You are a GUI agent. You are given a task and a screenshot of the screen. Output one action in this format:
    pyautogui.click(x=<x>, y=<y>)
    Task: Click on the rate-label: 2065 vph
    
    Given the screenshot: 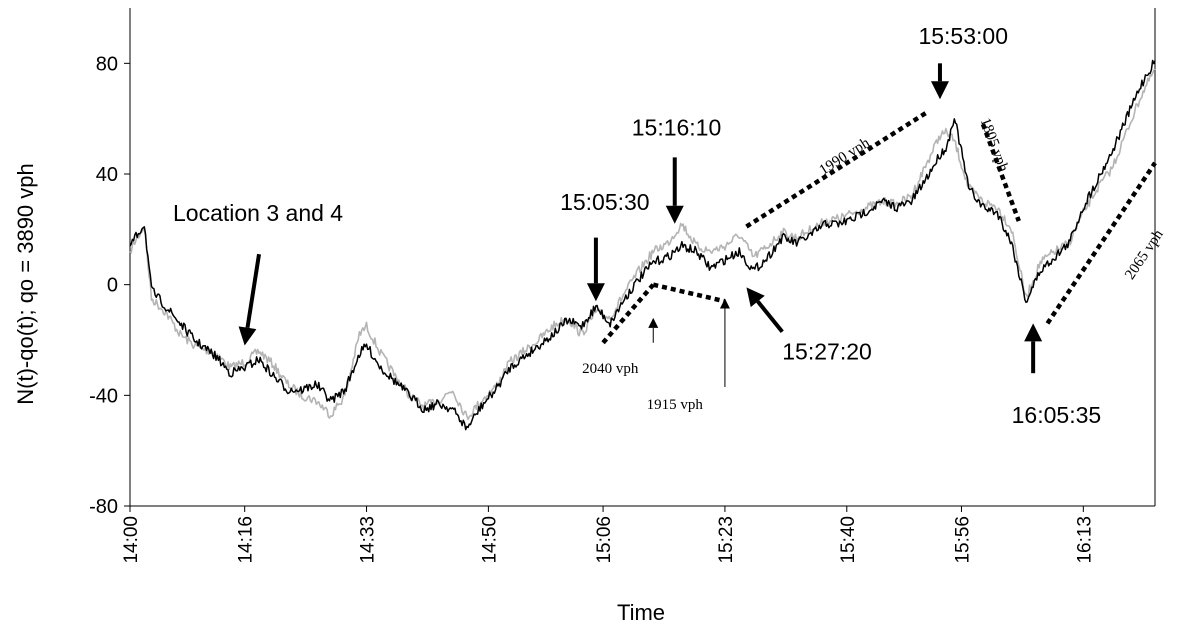 What is the action you would take?
    pyautogui.click(x=1144, y=255)
    